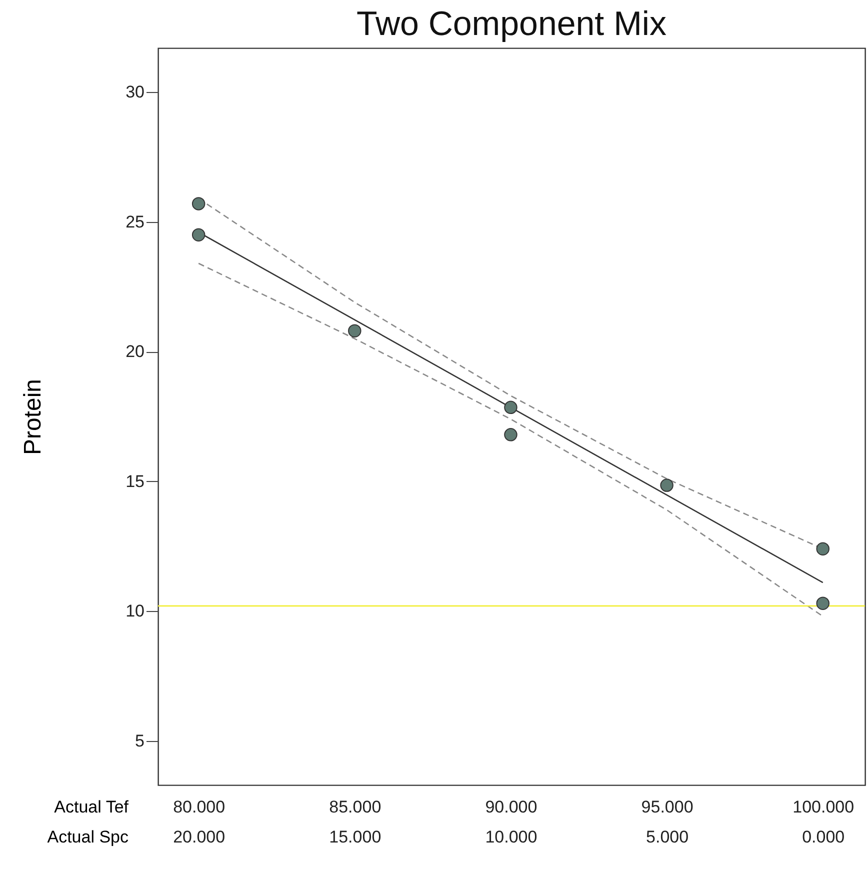 This screenshot has height=881, width=868. I want to click on y-tick-label: 5, so click(139, 740).